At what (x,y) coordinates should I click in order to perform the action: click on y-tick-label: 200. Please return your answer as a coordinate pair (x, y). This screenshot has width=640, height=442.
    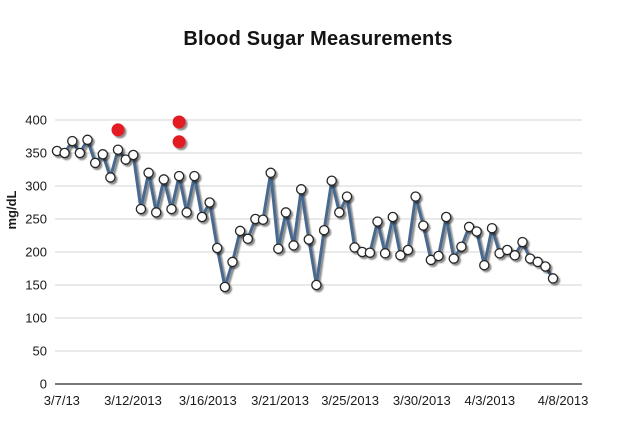
    Looking at the image, I should click on (36, 252).